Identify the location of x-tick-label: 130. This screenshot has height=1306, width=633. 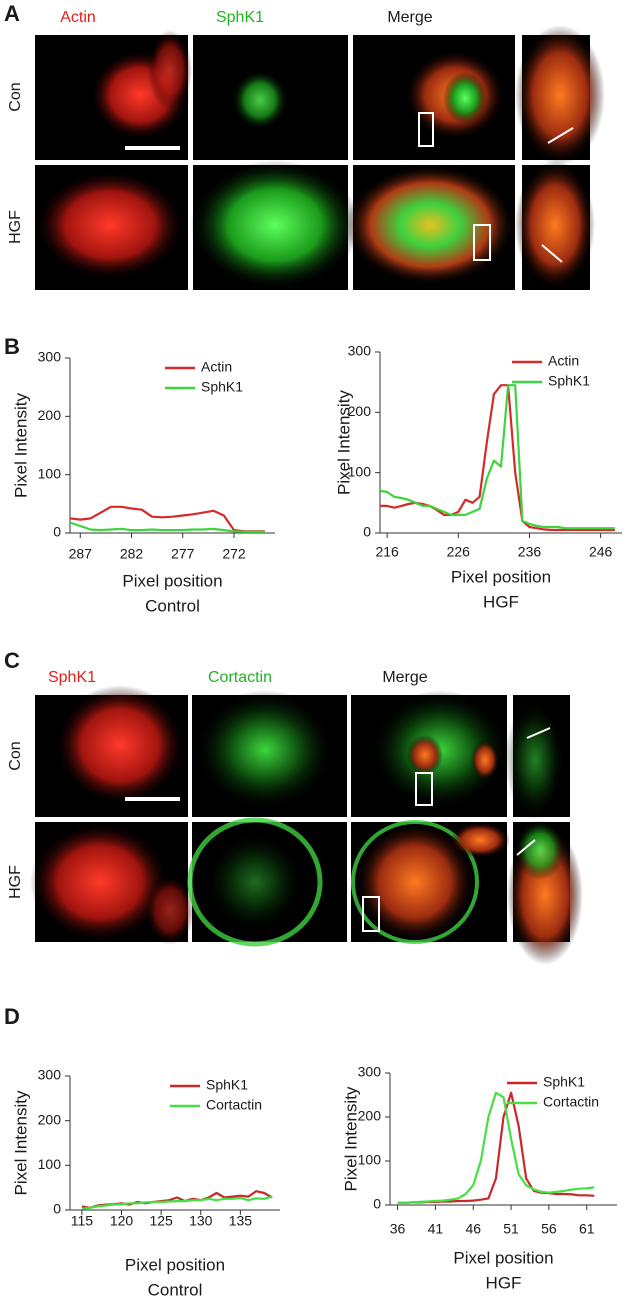
(201, 1221).